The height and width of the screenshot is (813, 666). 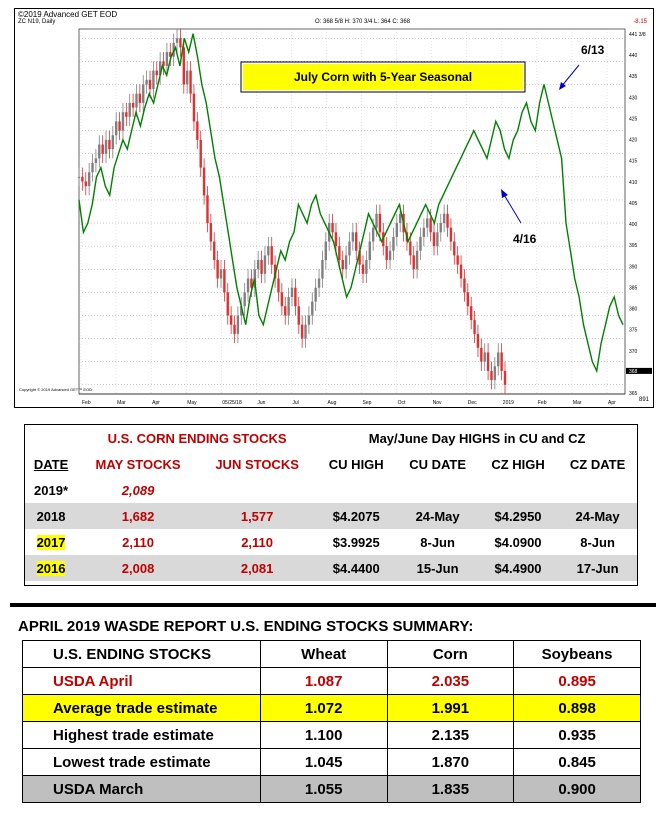 What do you see at coordinates (633, 119) in the screenshot?
I see `y-tick-label: 425` at bounding box center [633, 119].